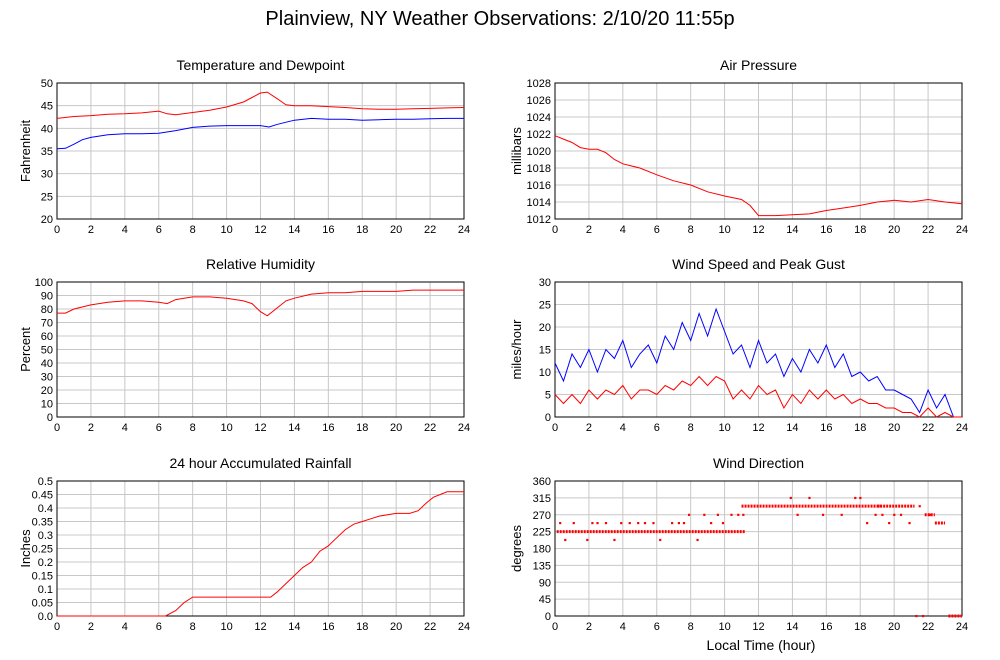 The image size is (1000, 660). I want to click on y-tick-label: 0.15, so click(42, 577).